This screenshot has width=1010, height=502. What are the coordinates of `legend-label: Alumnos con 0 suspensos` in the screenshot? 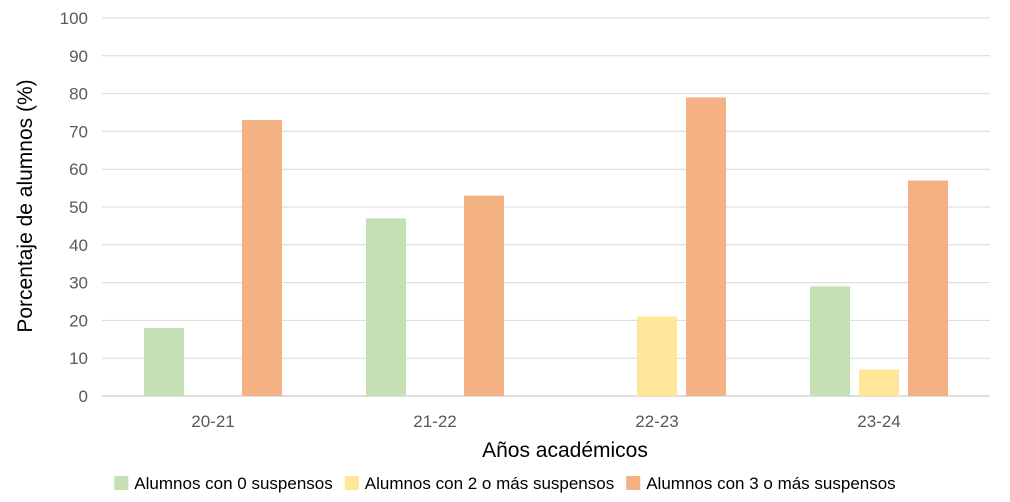 It's located at (233, 483).